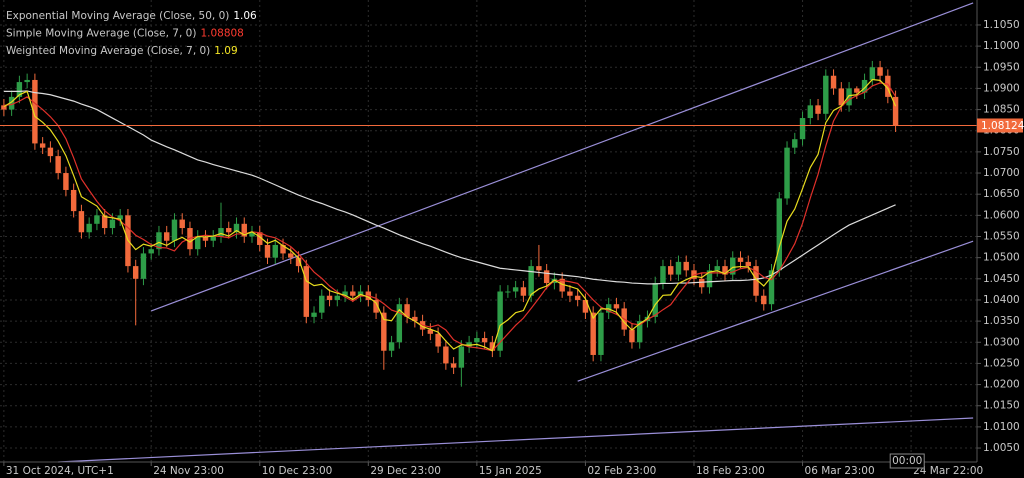 The image size is (1024, 478). What do you see at coordinates (840, 471) in the screenshot?
I see `x-tick-label: 06 Mar 23:00` at bounding box center [840, 471].